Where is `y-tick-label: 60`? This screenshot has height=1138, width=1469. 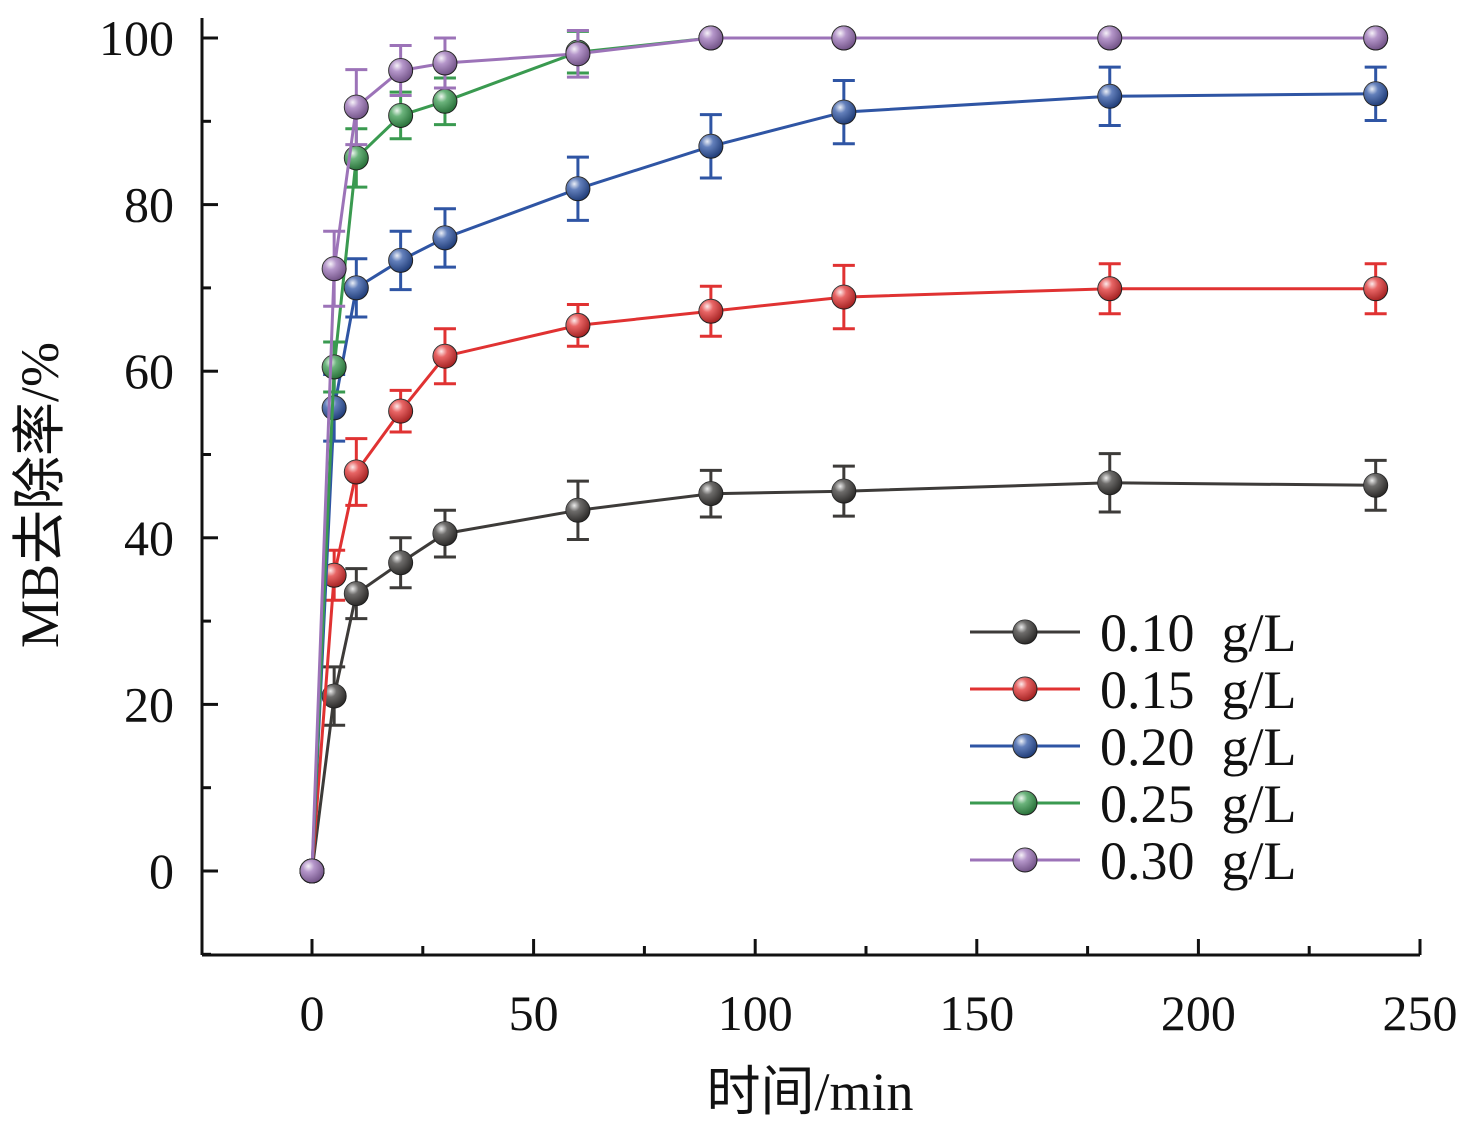 y-tick-label: 60 is located at coordinates (149, 371).